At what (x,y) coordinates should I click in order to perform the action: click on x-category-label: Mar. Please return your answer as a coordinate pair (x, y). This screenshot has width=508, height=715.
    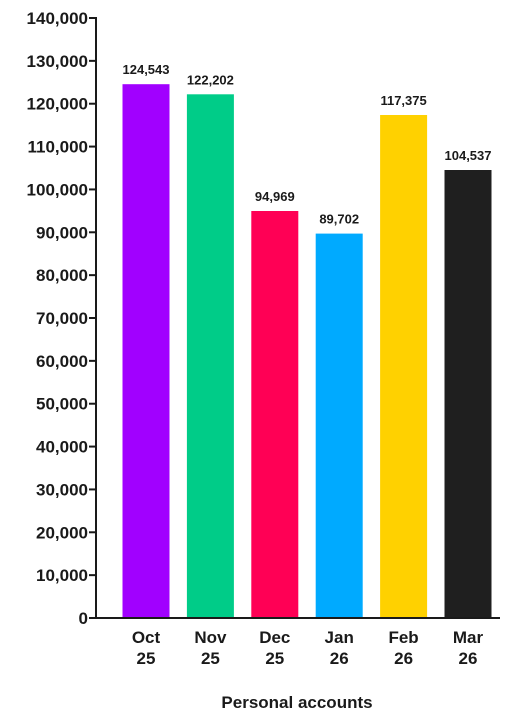
    Looking at the image, I should click on (468, 637).